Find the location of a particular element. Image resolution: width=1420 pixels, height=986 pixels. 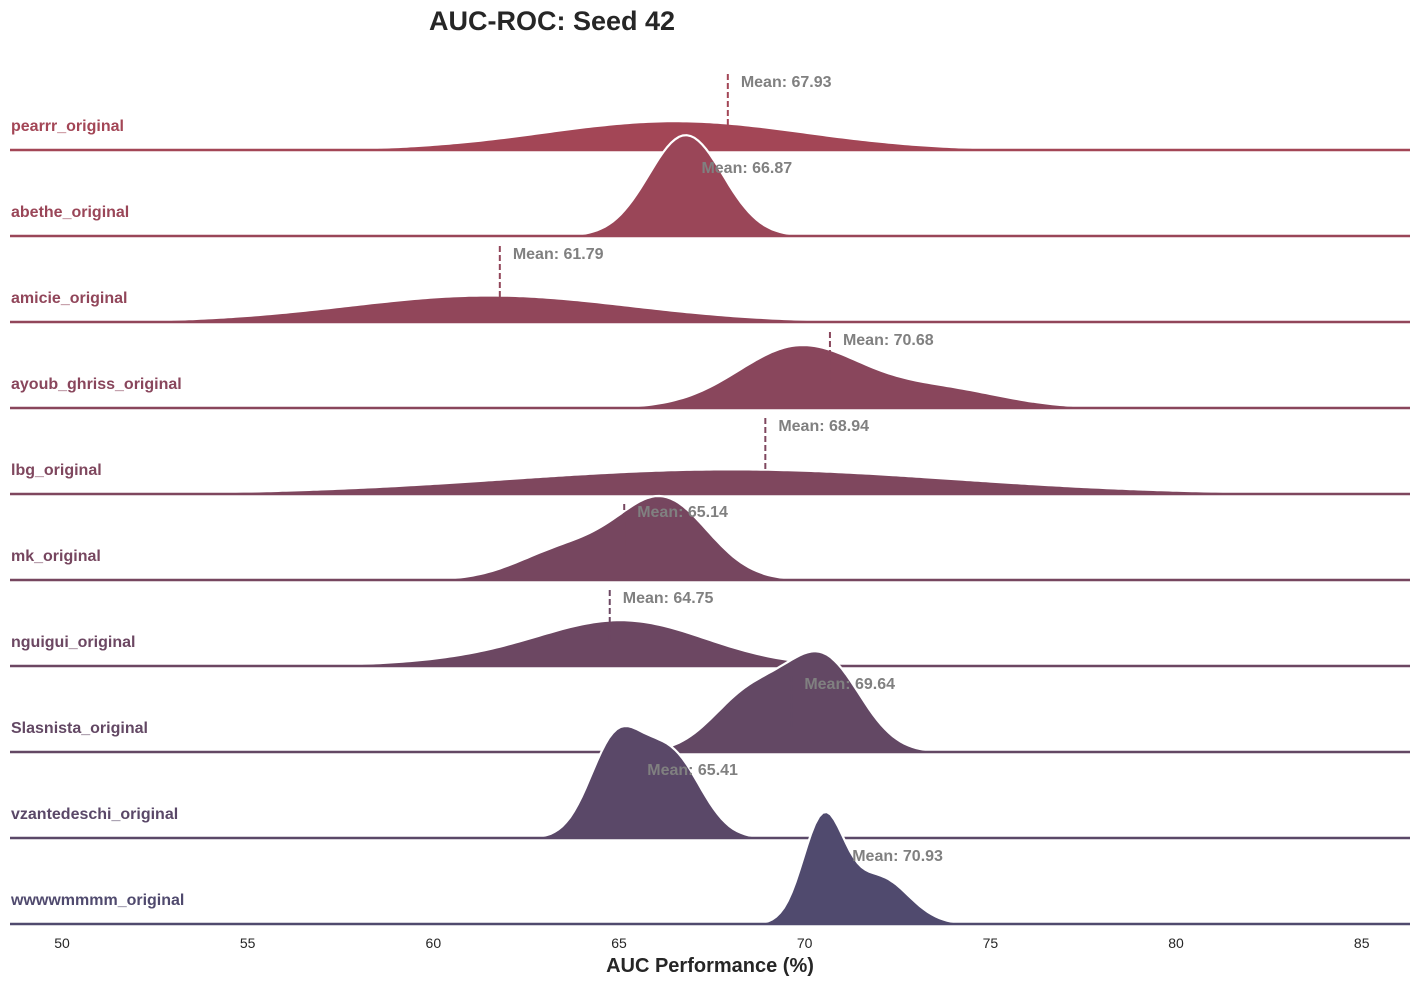

mean-label: Mean: 68.94 is located at coordinates (823, 426).